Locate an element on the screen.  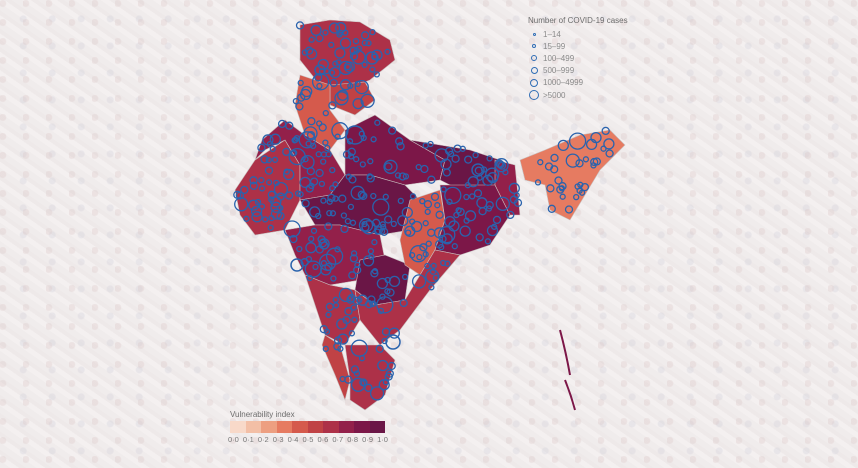
legend-cases-item: 1000–4999 is located at coordinates (578, 83).